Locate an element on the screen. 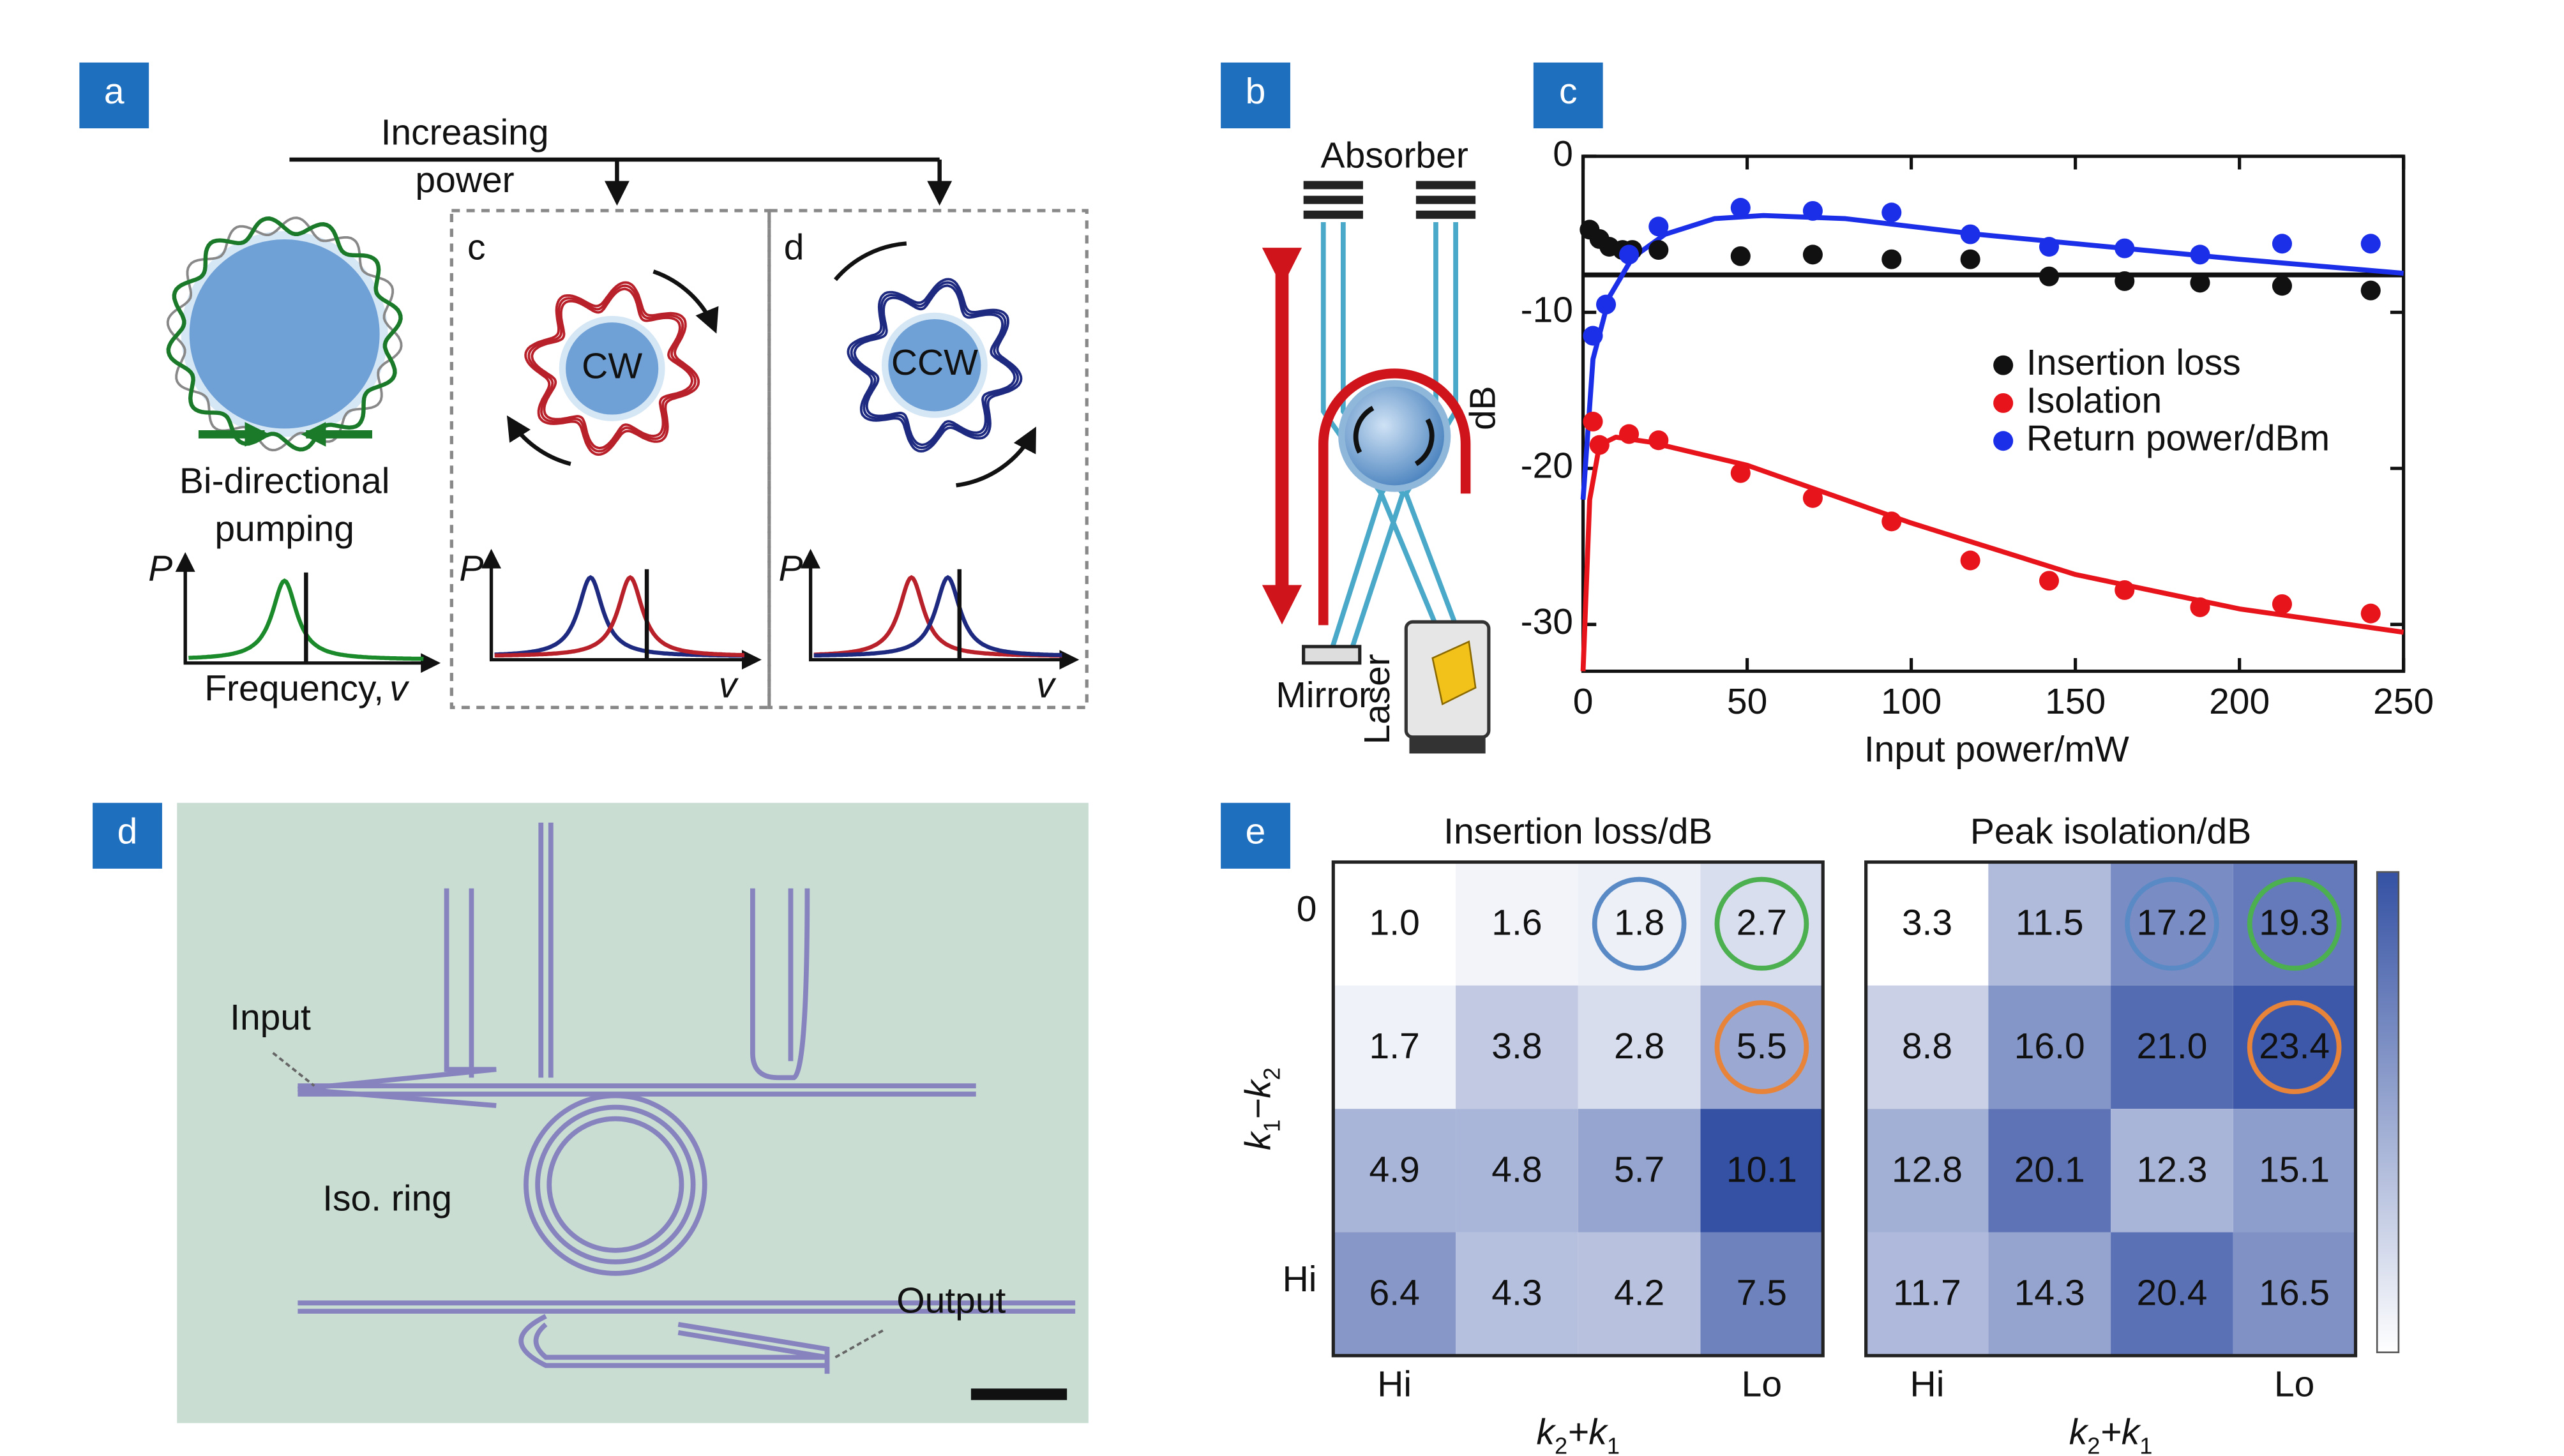 The width and height of the screenshot is (2564, 1456). cell-label: 1.8 is located at coordinates (1639, 923).